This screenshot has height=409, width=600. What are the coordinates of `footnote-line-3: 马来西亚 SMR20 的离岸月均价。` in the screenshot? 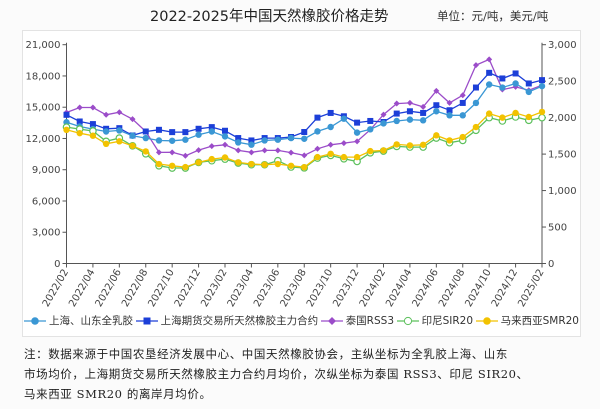 It's located at (118, 394).